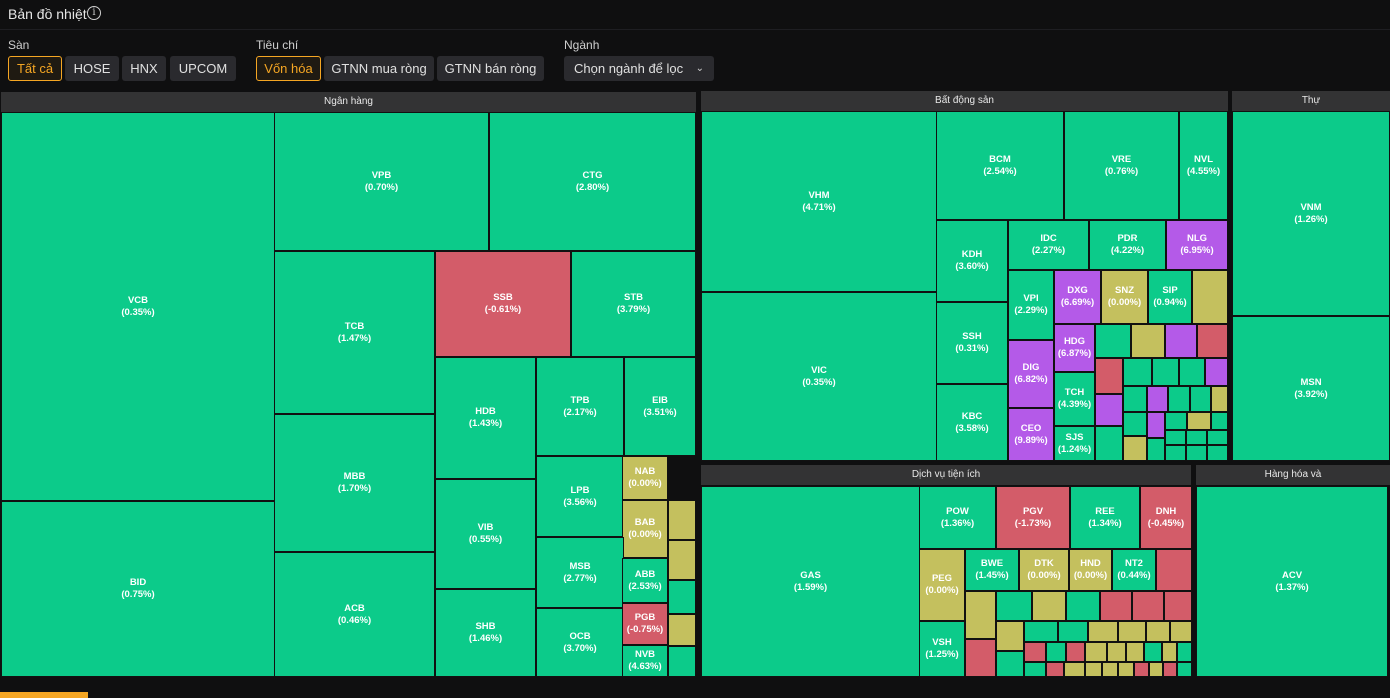  Describe the element at coordinates (354, 483) in the screenshot. I see `stock-tile-mbb: MBB (1.70%)` at that location.